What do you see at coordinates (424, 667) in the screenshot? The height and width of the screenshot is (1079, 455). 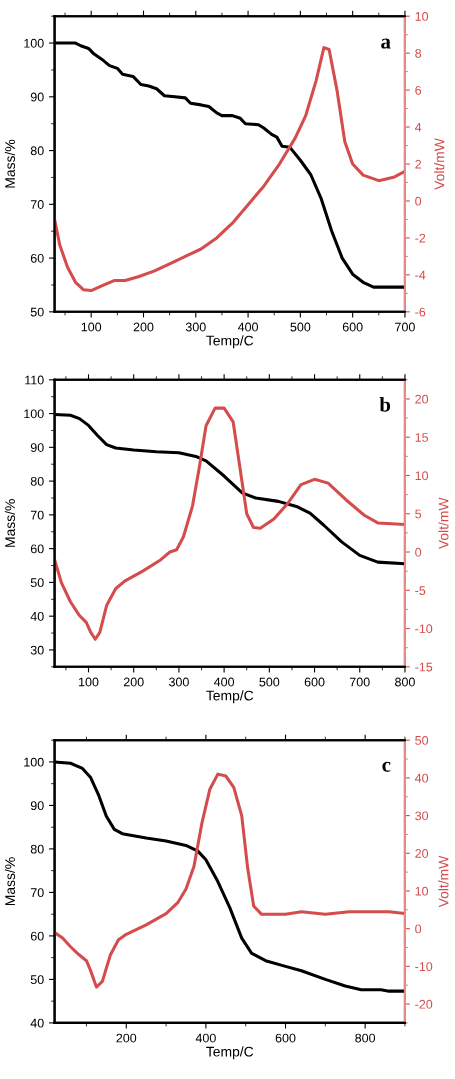 I see `y2-tick-label: -15` at bounding box center [424, 667].